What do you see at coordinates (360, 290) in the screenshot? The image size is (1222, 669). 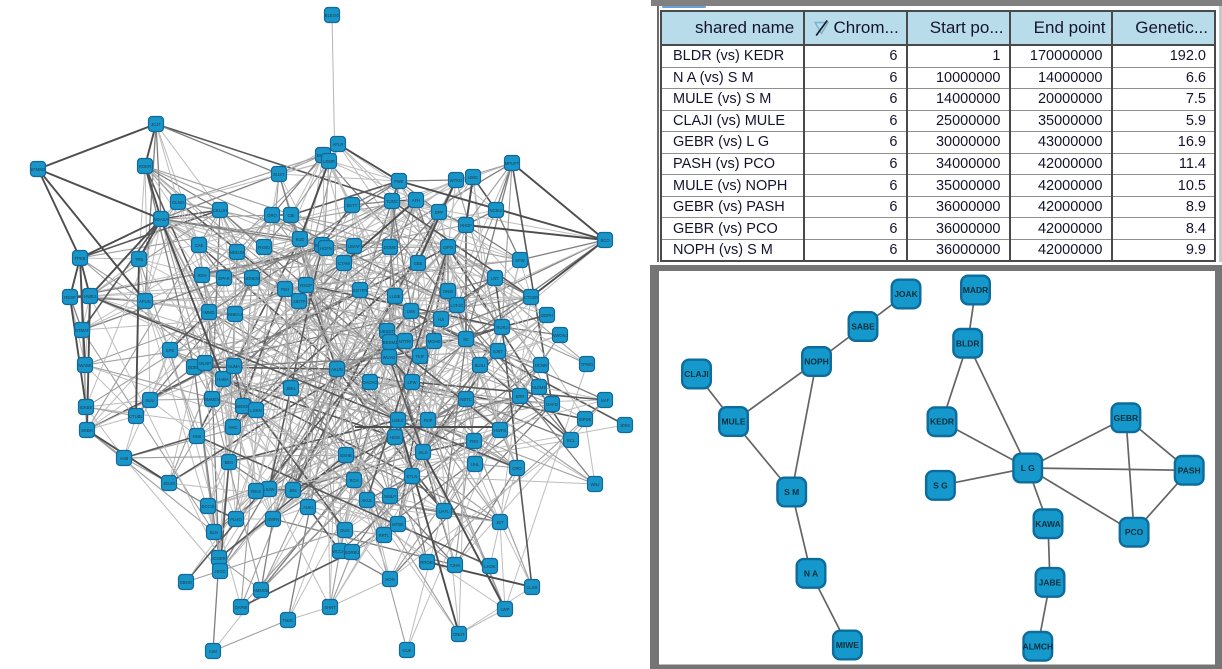 I see `svg-text: GGTPR` at bounding box center [360, 290].